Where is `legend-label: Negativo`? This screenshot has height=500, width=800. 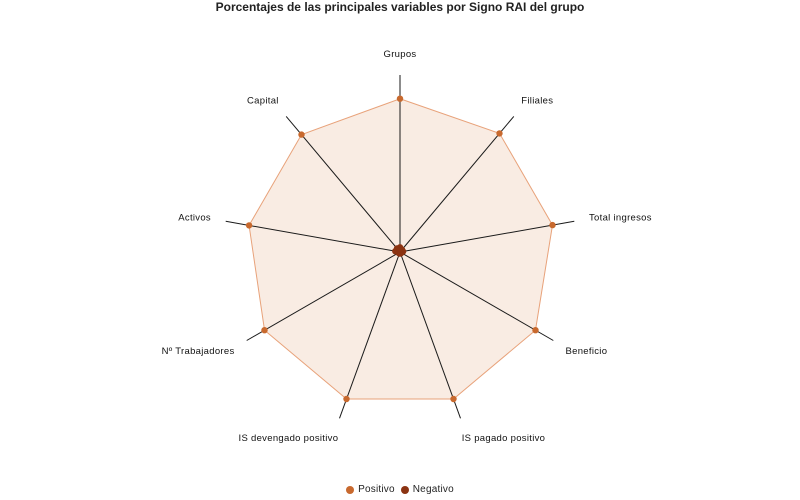
legend-label: Negativo is located at coordinates (433, 489).